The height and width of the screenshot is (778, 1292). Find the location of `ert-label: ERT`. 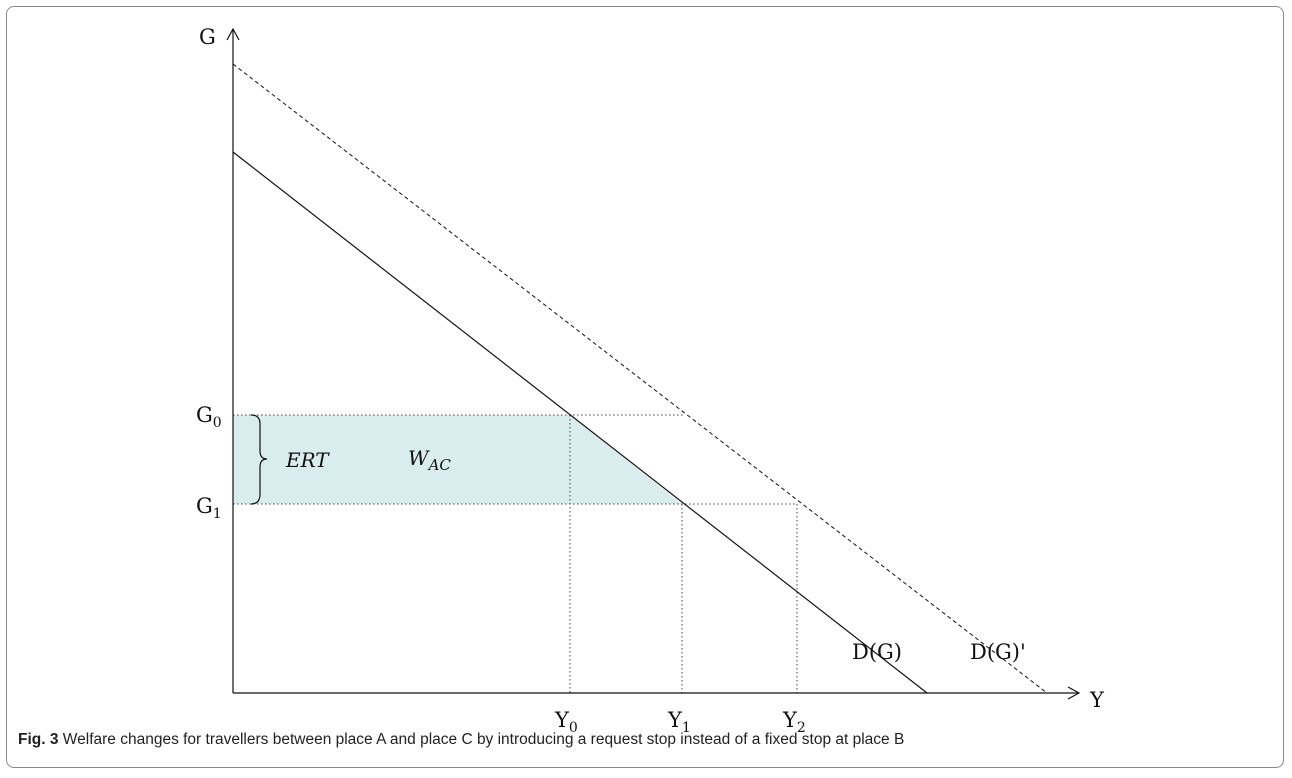

ert-label: ERT is located at coordinates (307, 460).